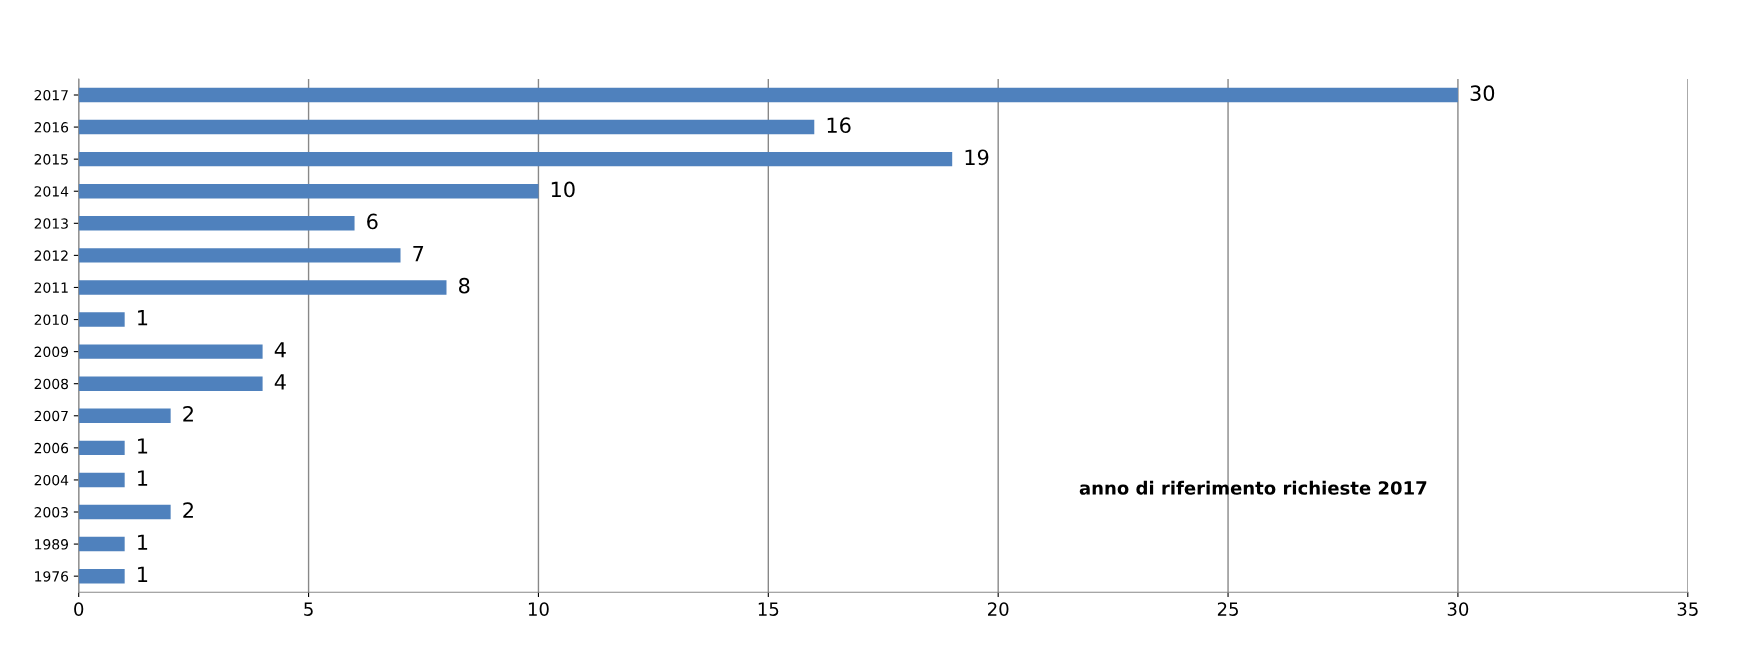 This screenshot has height=658, width=1749. I want to click on y-tick-label: 2007, so click(51, 416).